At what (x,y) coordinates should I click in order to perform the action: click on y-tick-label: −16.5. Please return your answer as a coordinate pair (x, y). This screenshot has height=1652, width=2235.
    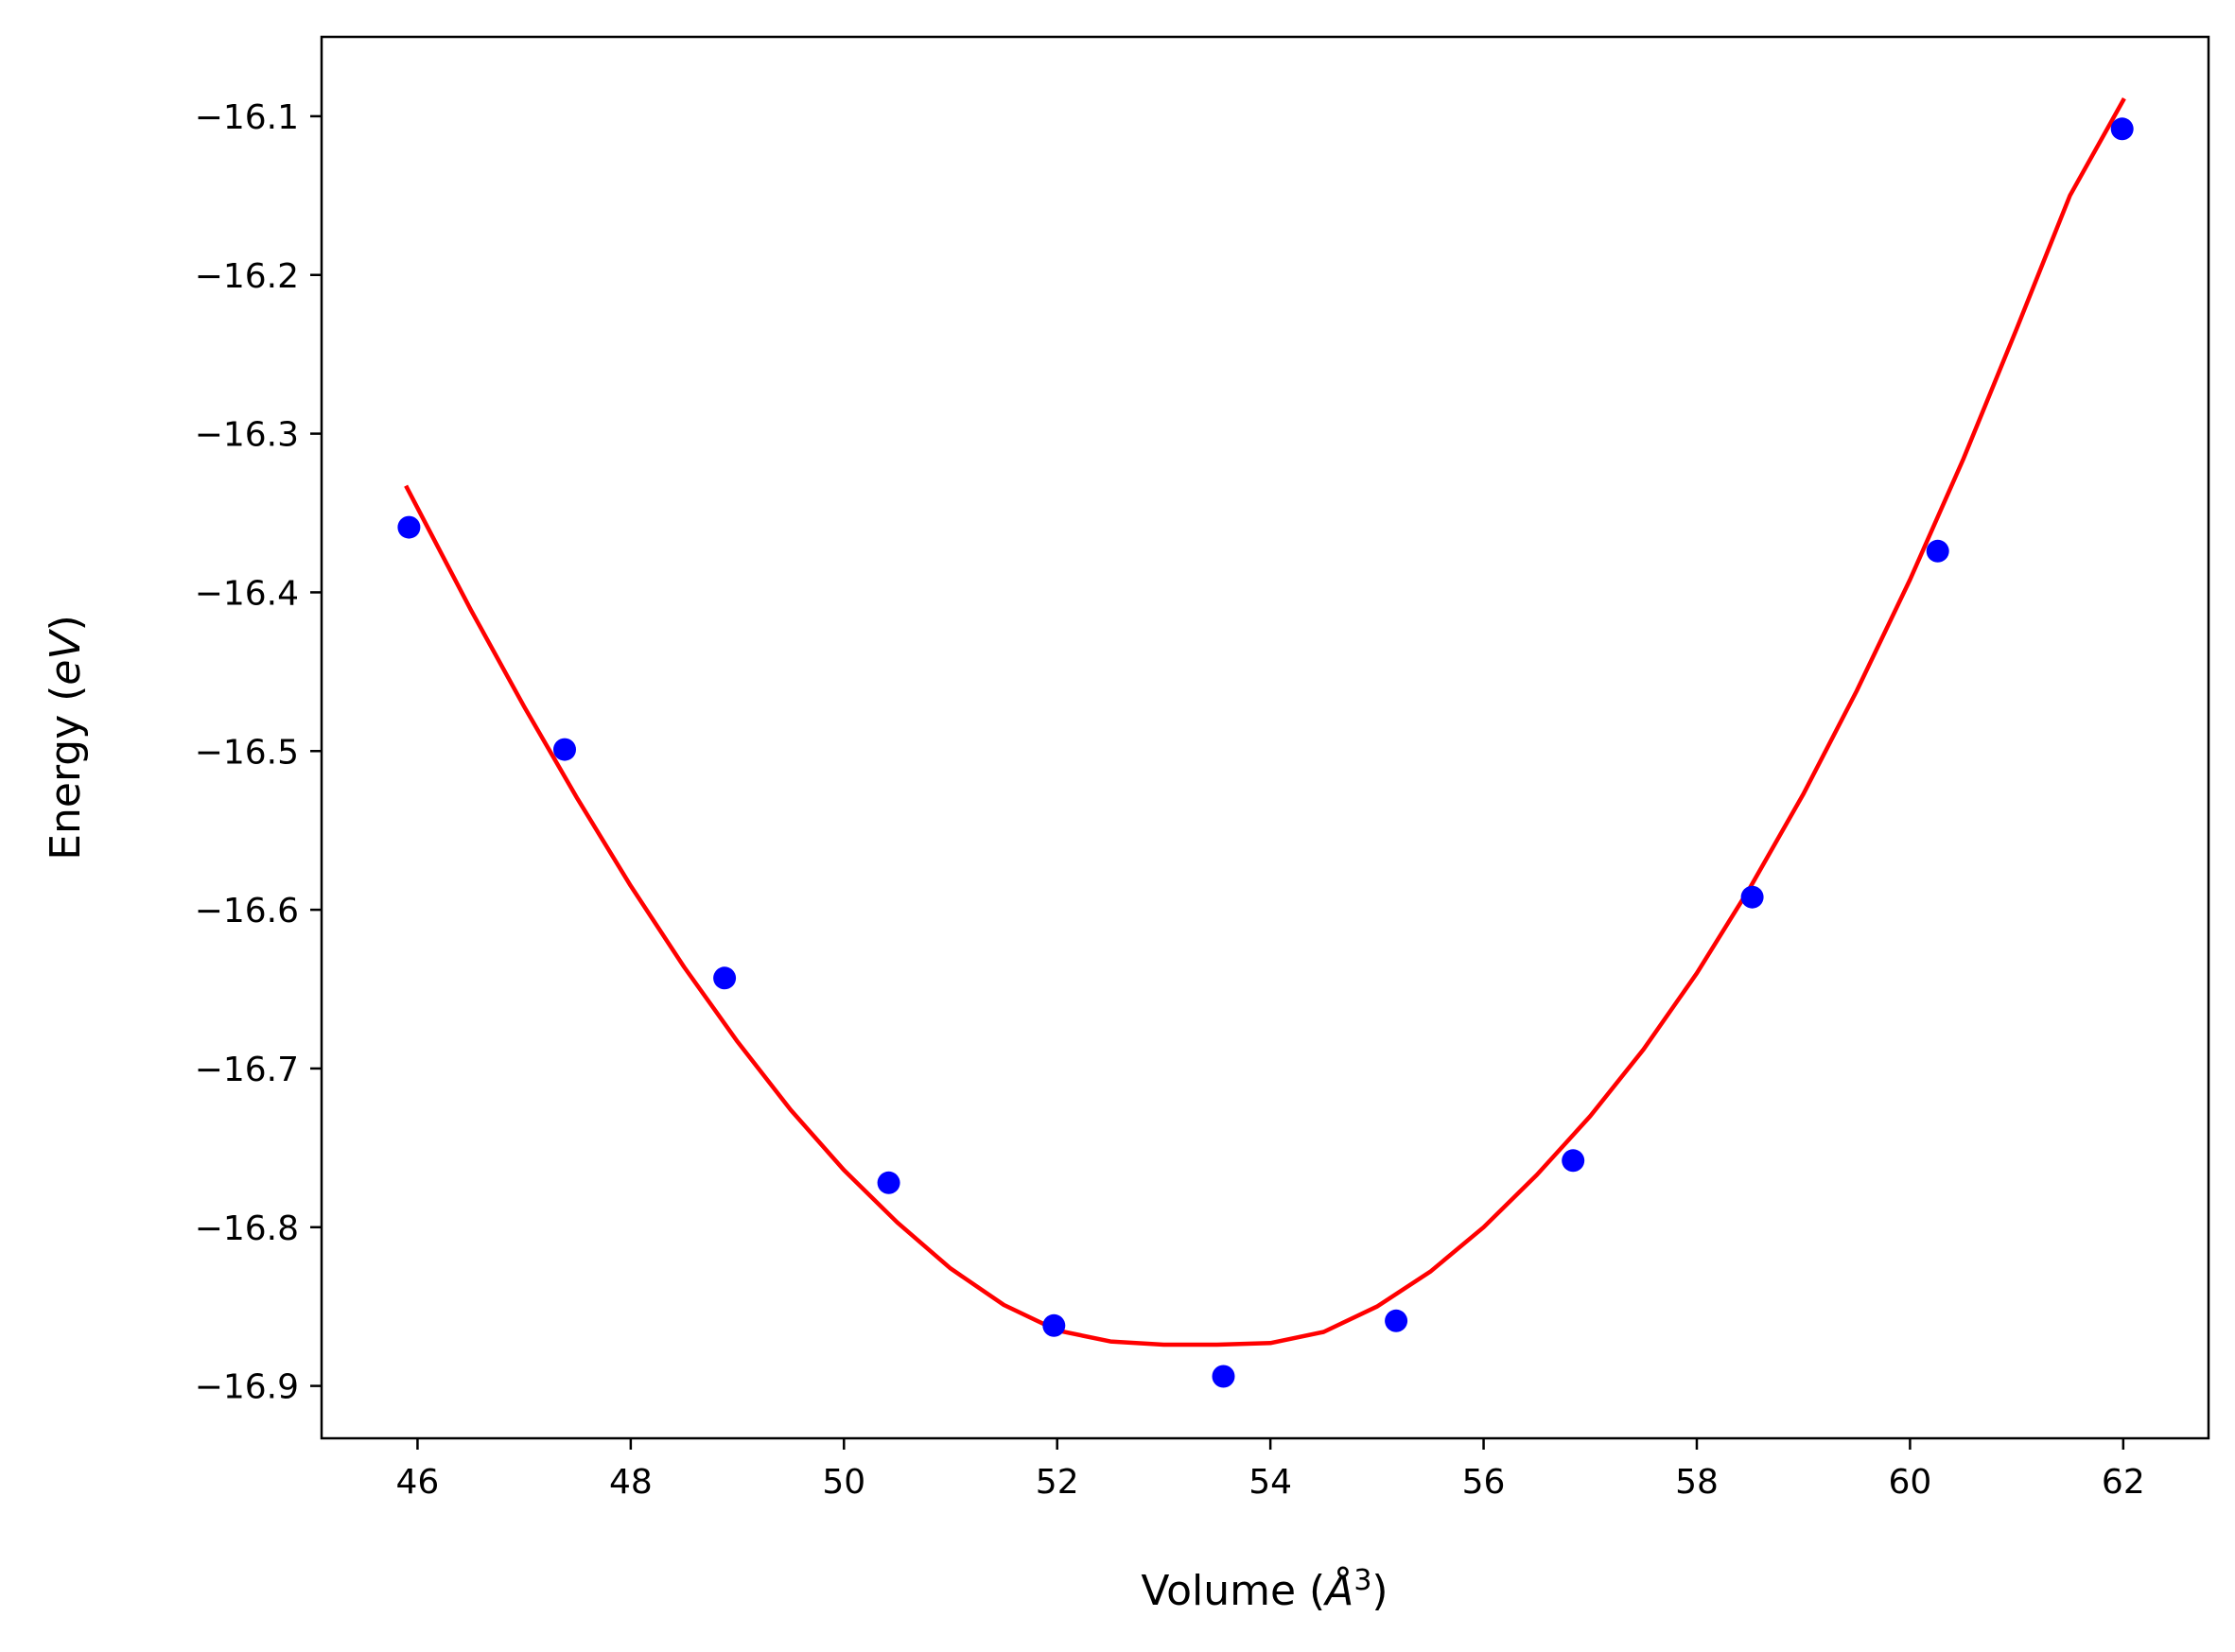
    Looking at the image, I should click on (247, 753).